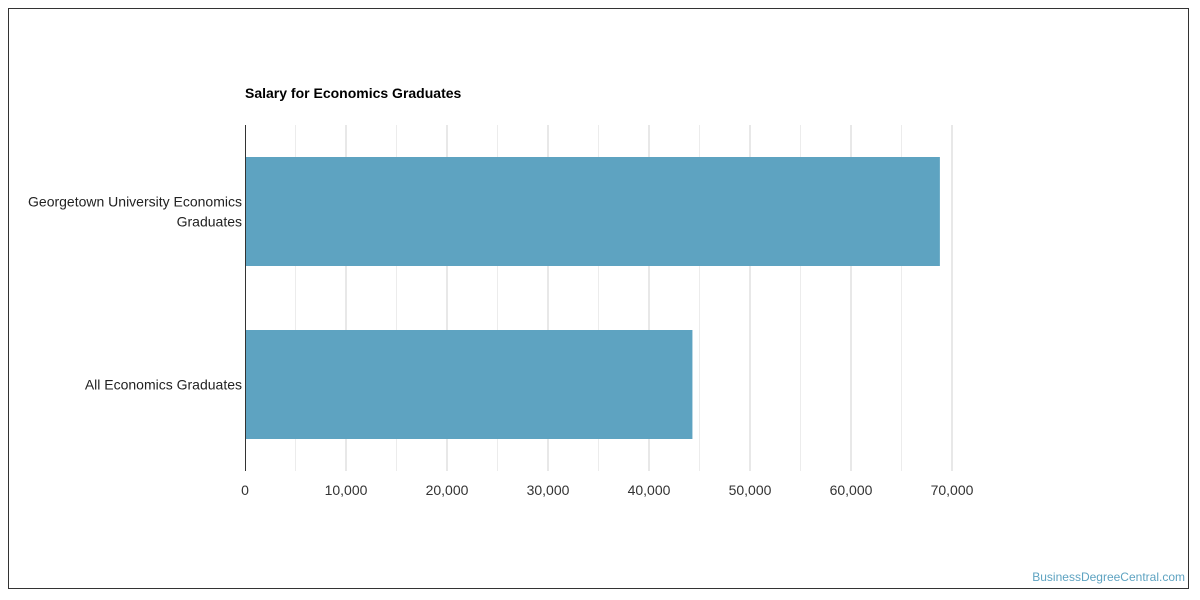  I want to click on category-label: Georgetown University Economics, so click(135, 202).